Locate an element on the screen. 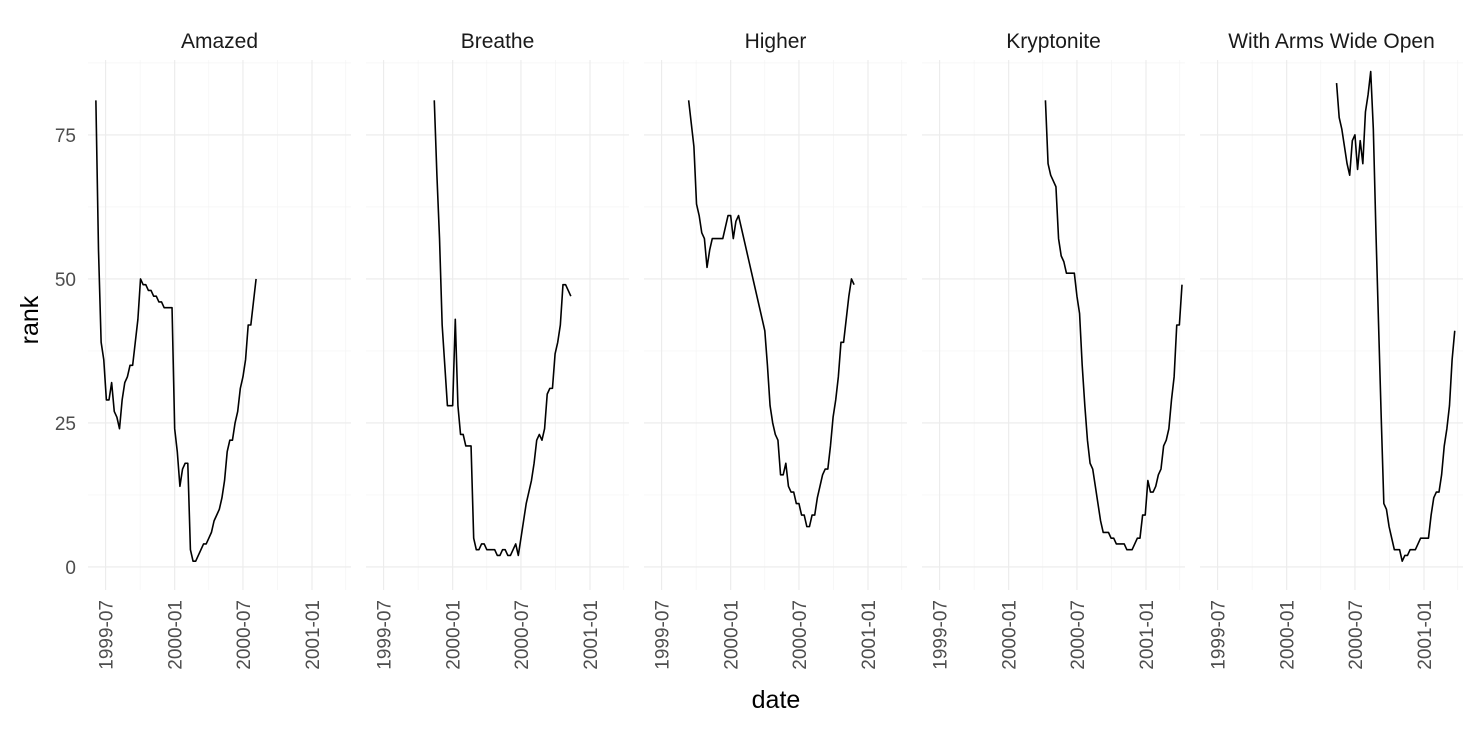 This screenshot has width=1478, height=729. facet-strip-label: With Arms Wide Open is located at coordinates (1331, 41).